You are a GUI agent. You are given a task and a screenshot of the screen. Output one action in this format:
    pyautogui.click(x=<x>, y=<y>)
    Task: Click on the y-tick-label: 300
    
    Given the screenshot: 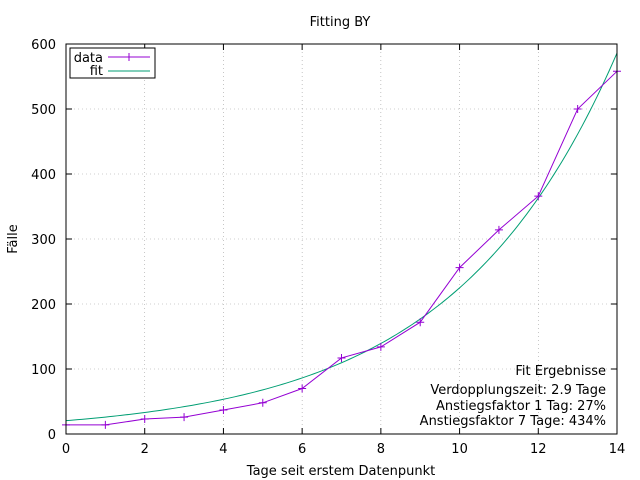 What is the action you would take?
    pyautogui.click(x=43, y=240)
    